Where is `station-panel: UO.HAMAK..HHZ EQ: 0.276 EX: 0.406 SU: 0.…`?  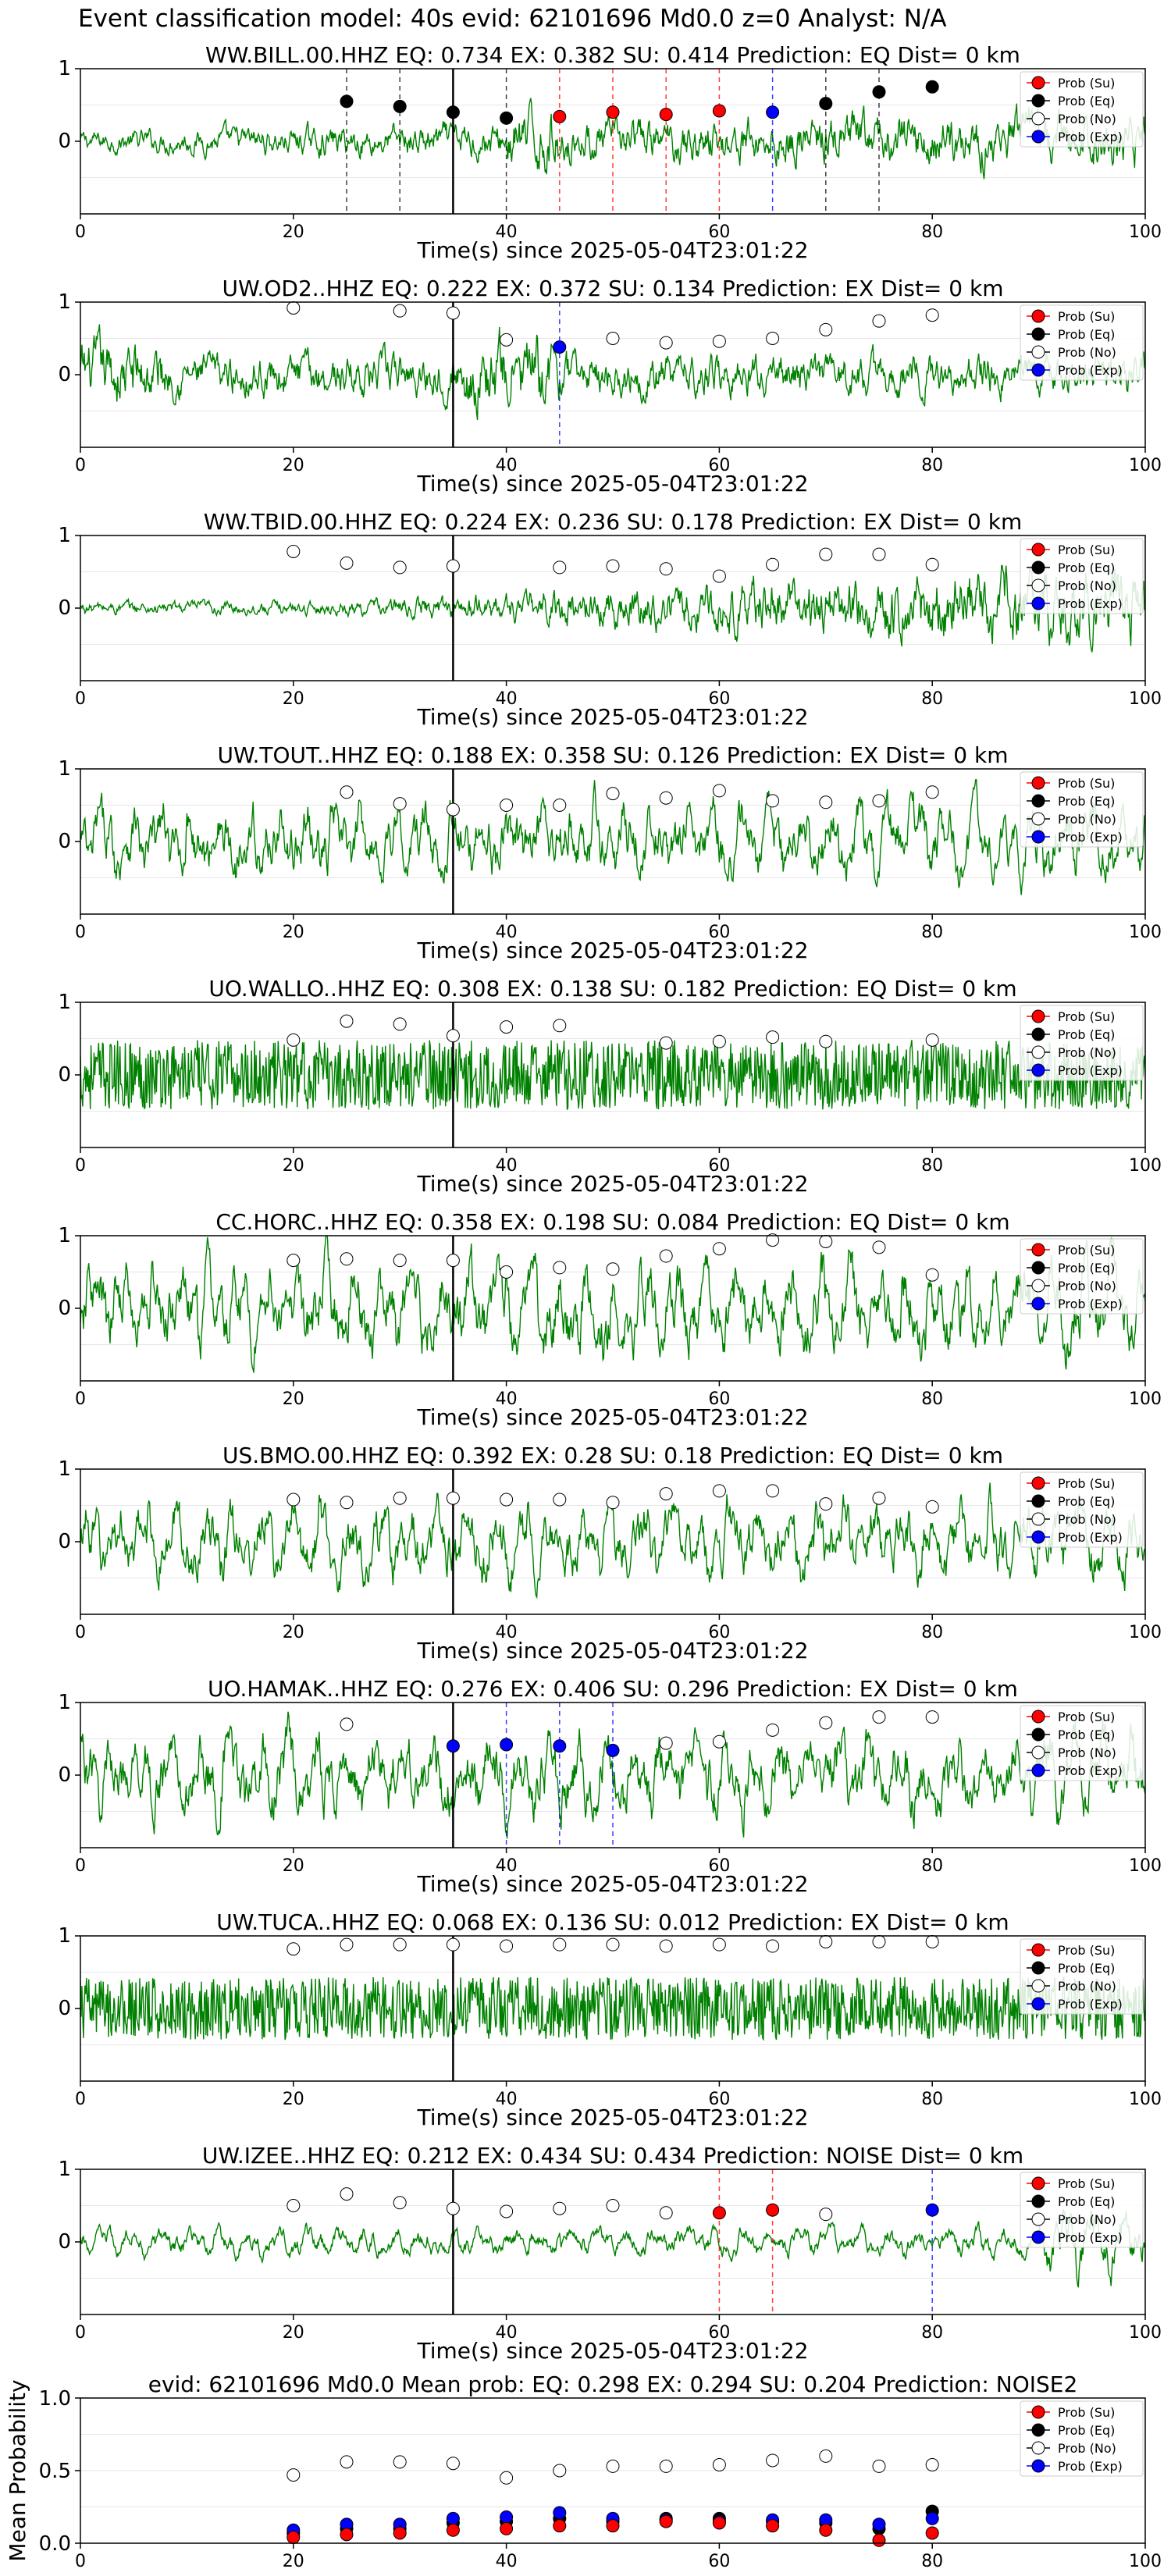 station-panel: UO.HAMAK..HHZ EQ: 0.276 EX: 0.406 SU: 0.… is located at coordinates (610, 1786).